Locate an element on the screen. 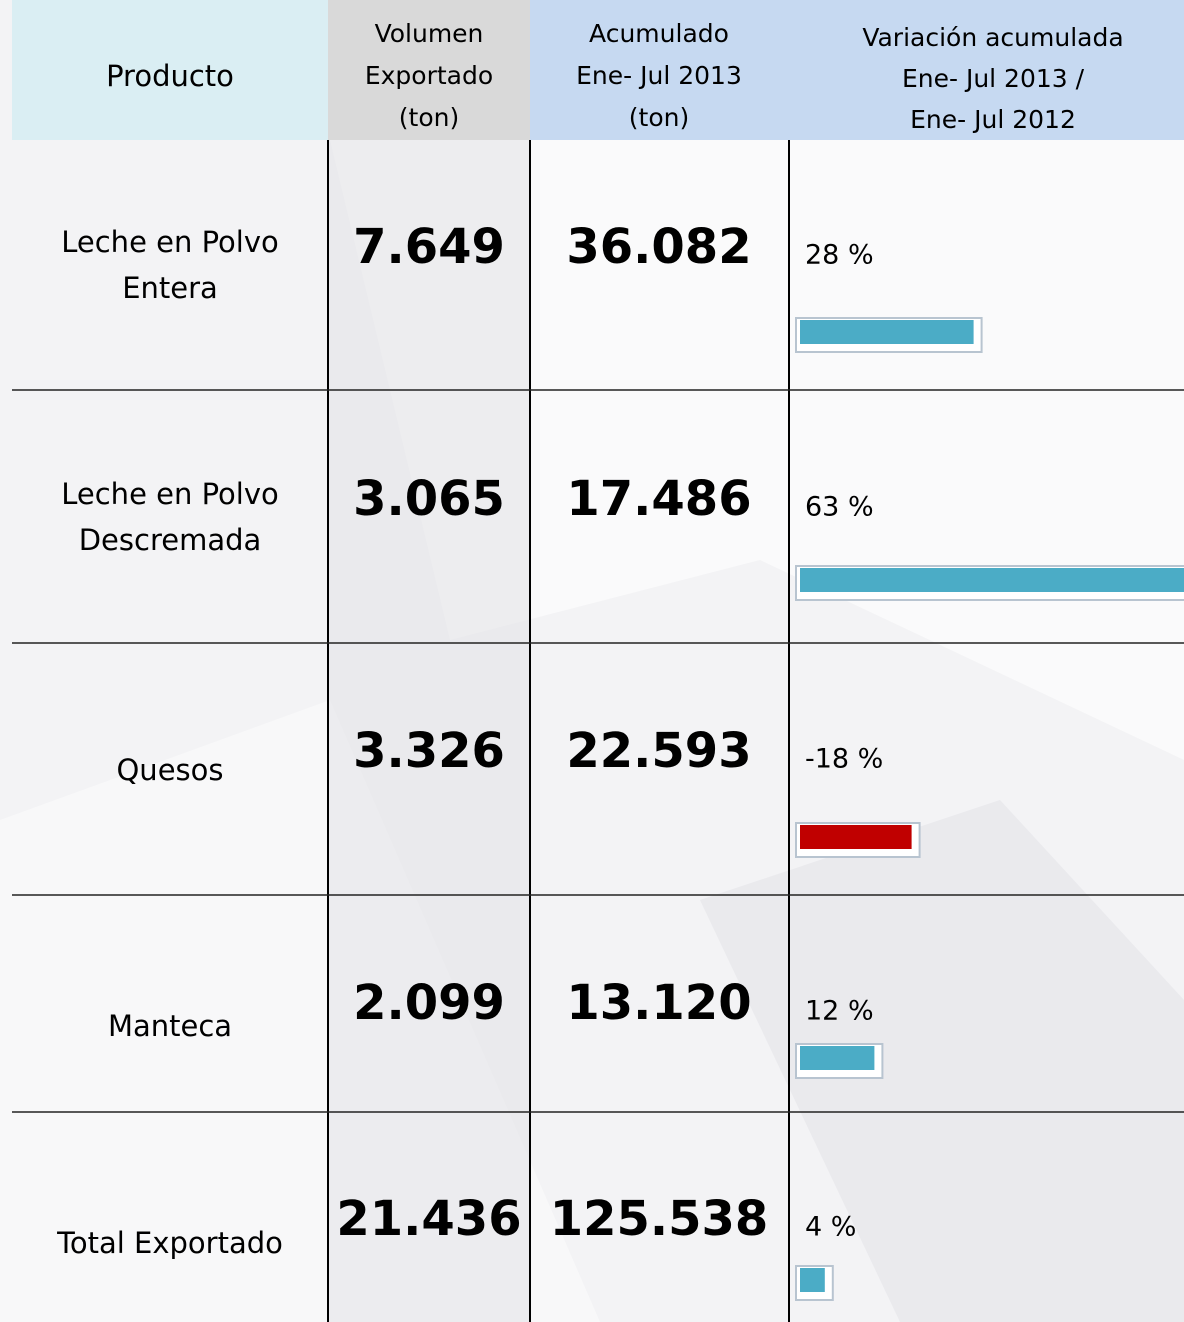 Image resolution: width=1184 pixels, height=1322 pixels. header-text: Ene- Jul 2013 is located at coordinates (659, 75).